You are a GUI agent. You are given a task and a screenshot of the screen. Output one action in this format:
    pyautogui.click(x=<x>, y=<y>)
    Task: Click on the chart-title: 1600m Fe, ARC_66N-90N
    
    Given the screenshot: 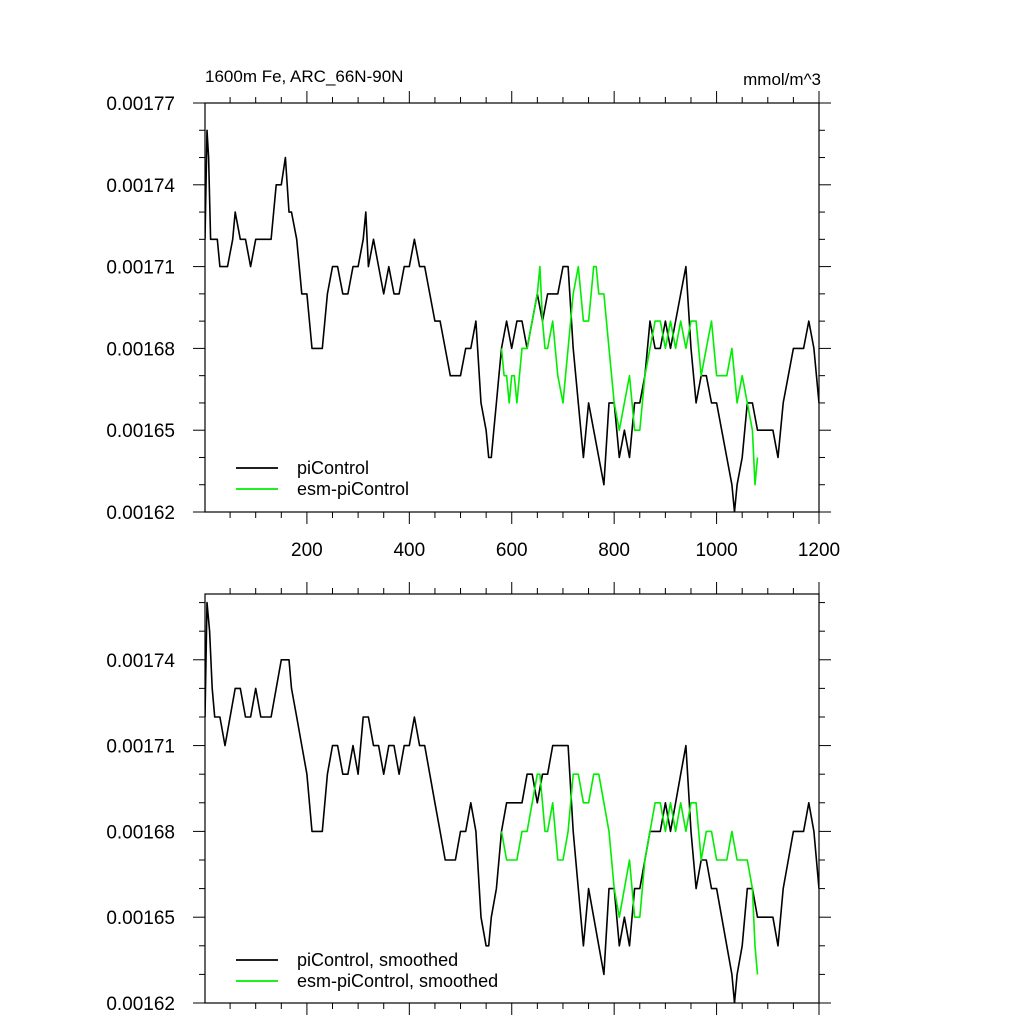 What is the action you would take?
    pyautogui.click(x=304, y=76)
    